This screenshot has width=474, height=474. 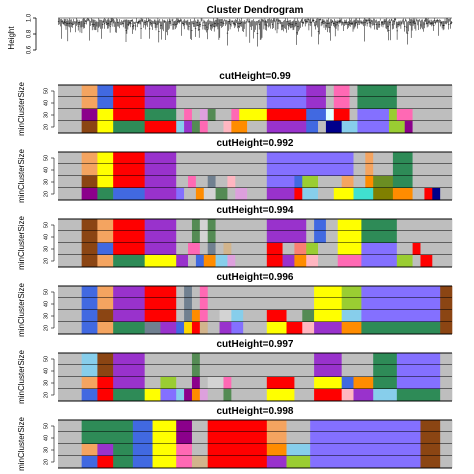 What do you see at coordinates (46, 462) in the screenshot?
I see `panel-y-tick-label: 20` at bounding box center [46, 462].